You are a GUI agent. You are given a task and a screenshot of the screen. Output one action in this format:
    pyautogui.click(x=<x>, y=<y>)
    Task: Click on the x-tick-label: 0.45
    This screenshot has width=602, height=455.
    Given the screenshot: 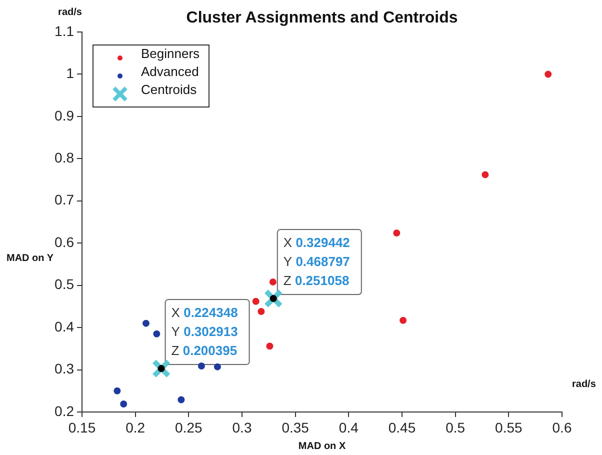 What is the action you would take?
    pyautogui.click(x=402, y=427)
    